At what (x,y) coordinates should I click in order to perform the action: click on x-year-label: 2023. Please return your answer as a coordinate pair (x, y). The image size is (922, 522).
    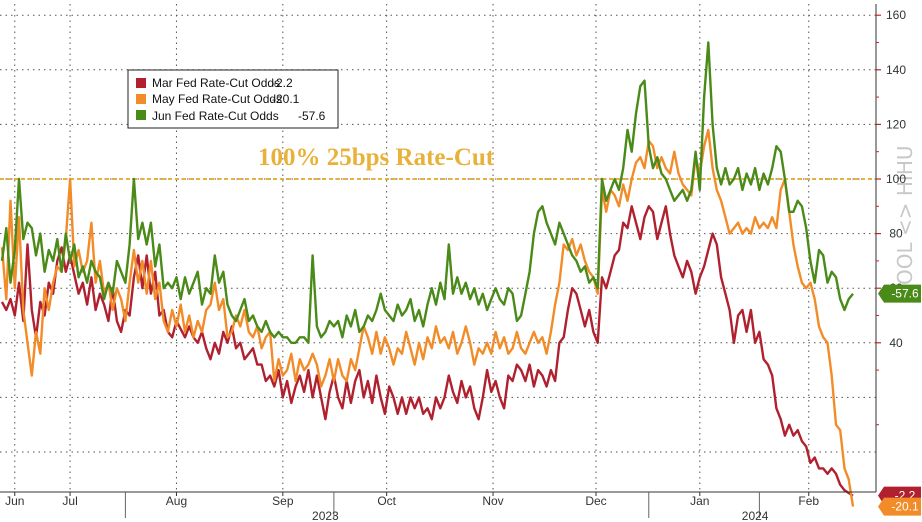
    Looking at the image, I should click on (325, 515).